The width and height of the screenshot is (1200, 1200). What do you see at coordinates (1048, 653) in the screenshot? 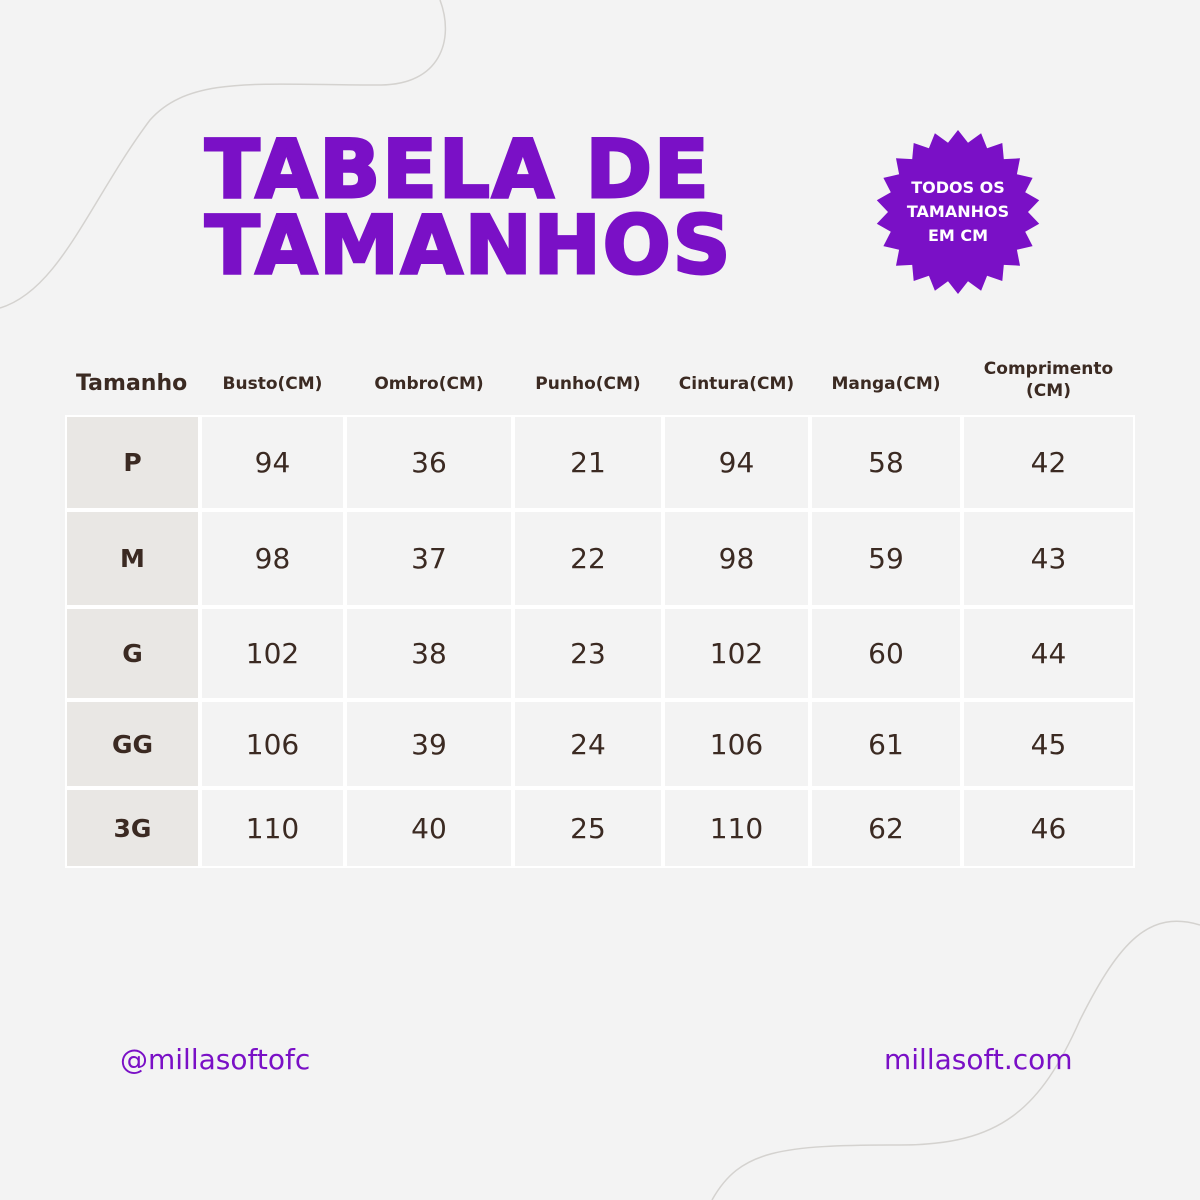
I see `measurement-cell: 44` at bounding box center [1048, 653].